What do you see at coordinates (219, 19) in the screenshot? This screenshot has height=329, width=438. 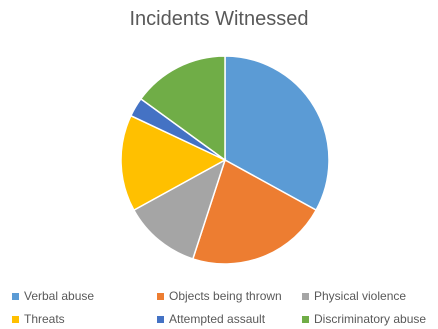 I see `chart-title: Incidents Witnessed` at bounding box center [219, 19].